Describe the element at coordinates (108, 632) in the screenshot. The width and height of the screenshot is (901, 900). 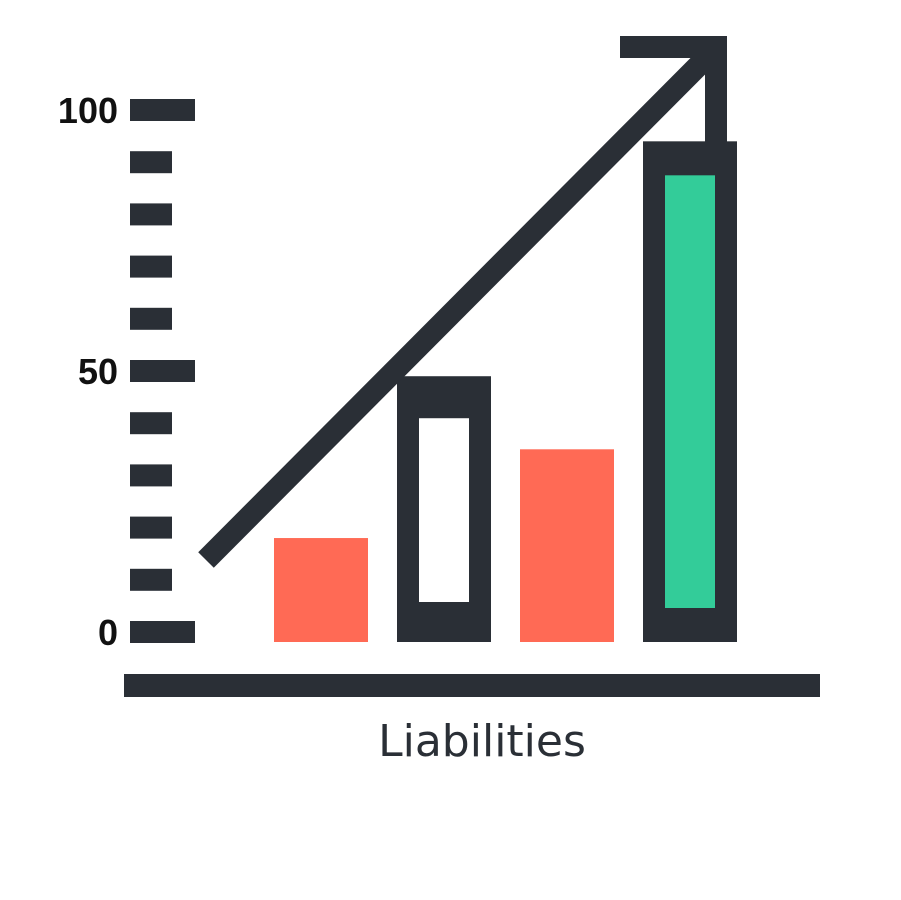
I see `y-tick-label-0: 0` at that location.